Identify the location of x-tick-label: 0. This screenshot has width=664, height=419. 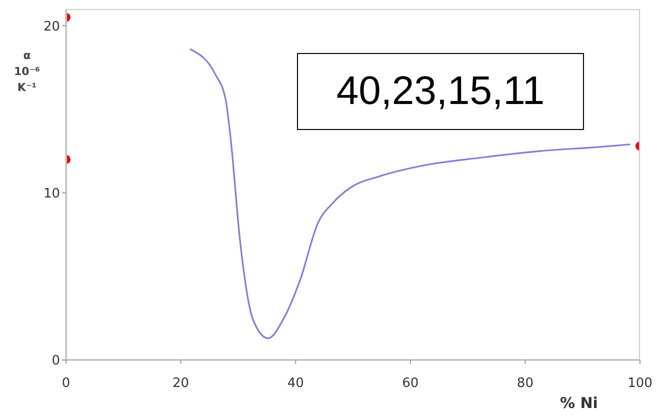
(66, 384).